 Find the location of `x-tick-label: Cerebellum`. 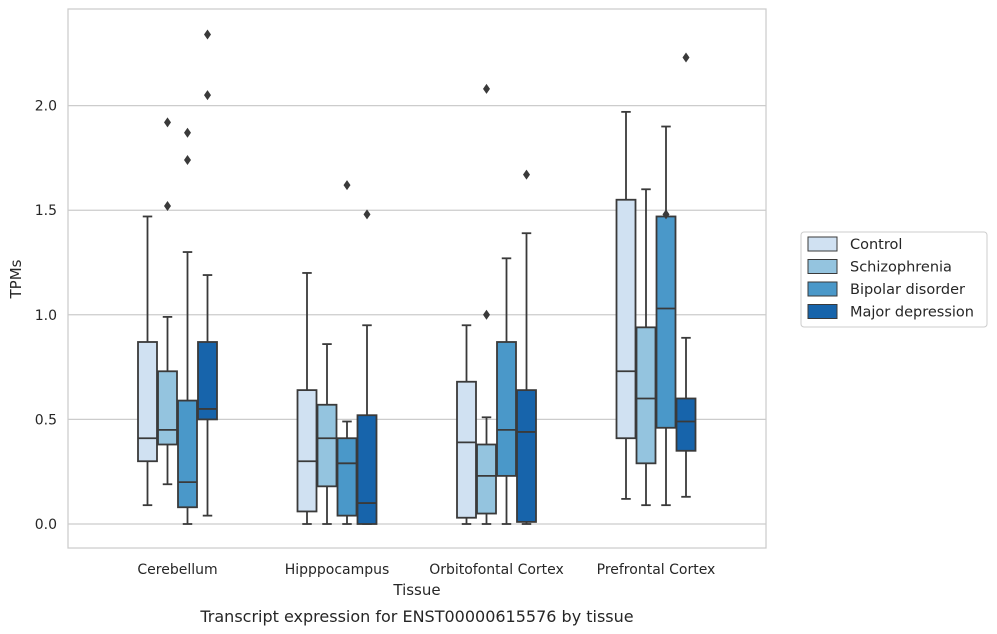

x-tick-label: Cerebellum is located at coordinates (177, 570).